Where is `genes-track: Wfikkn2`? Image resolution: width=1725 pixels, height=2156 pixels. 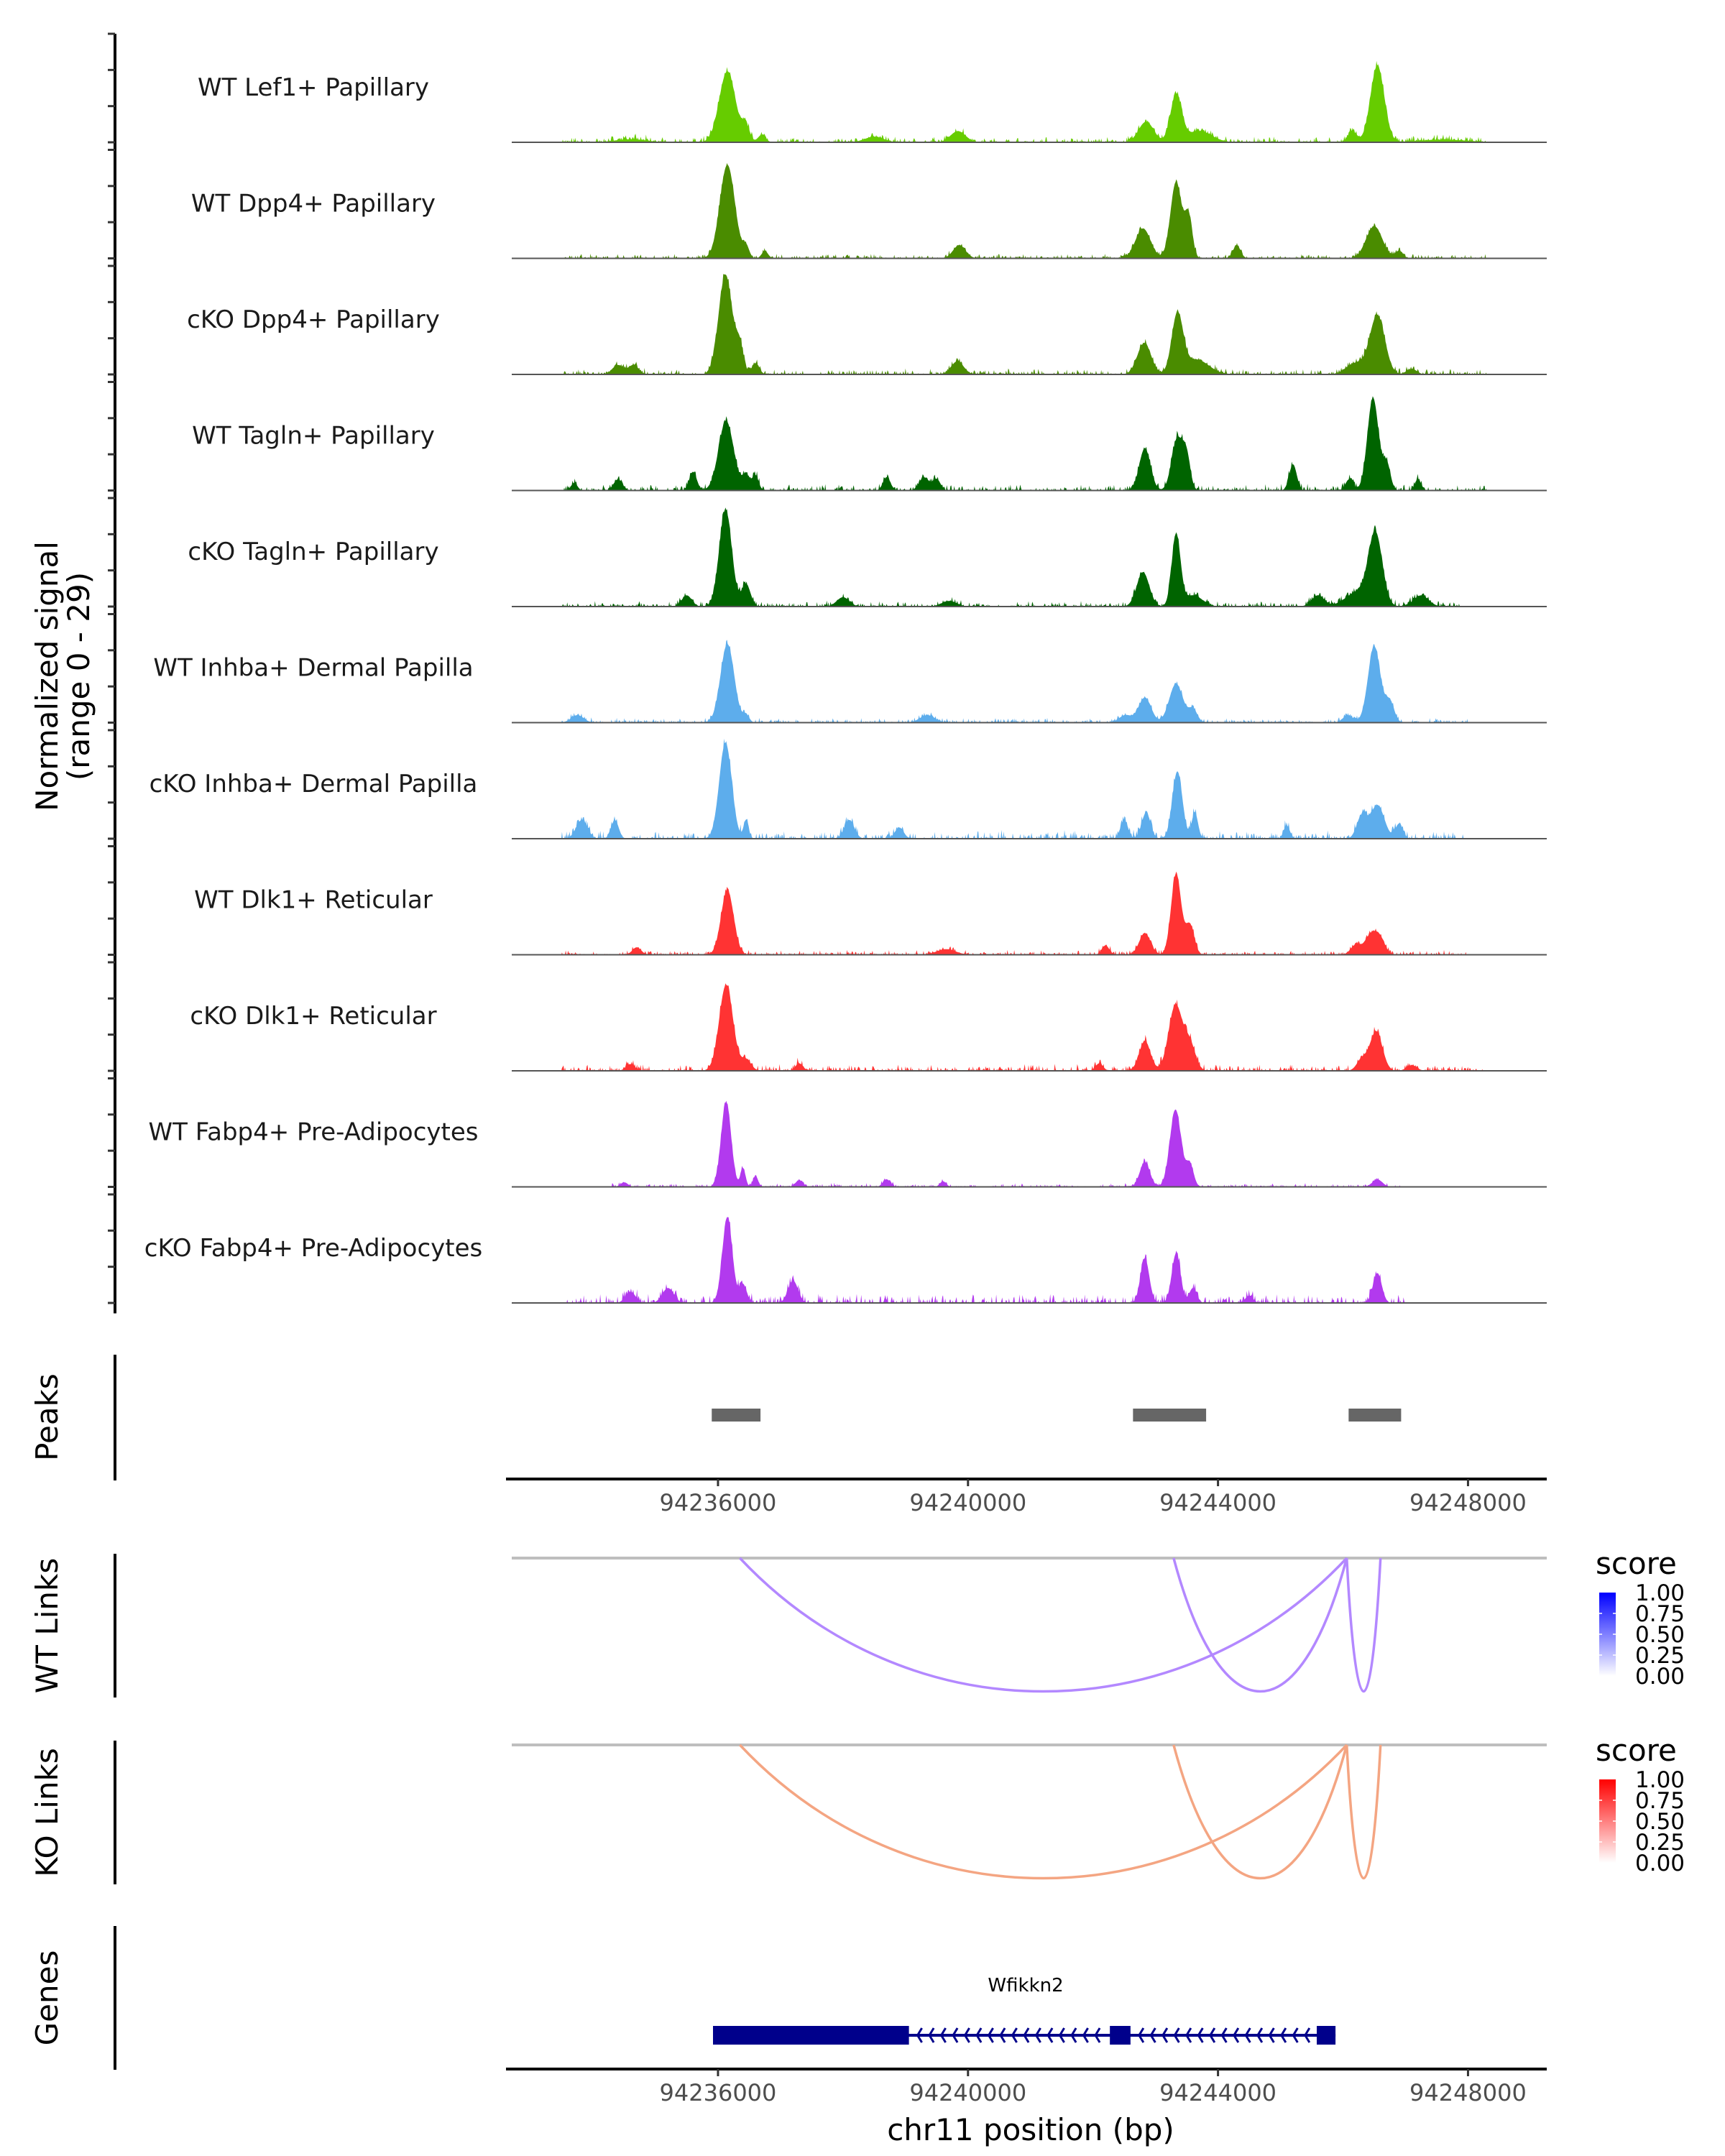
genes-track: Wfikkn2 is located at coordinates (1024, 2010).